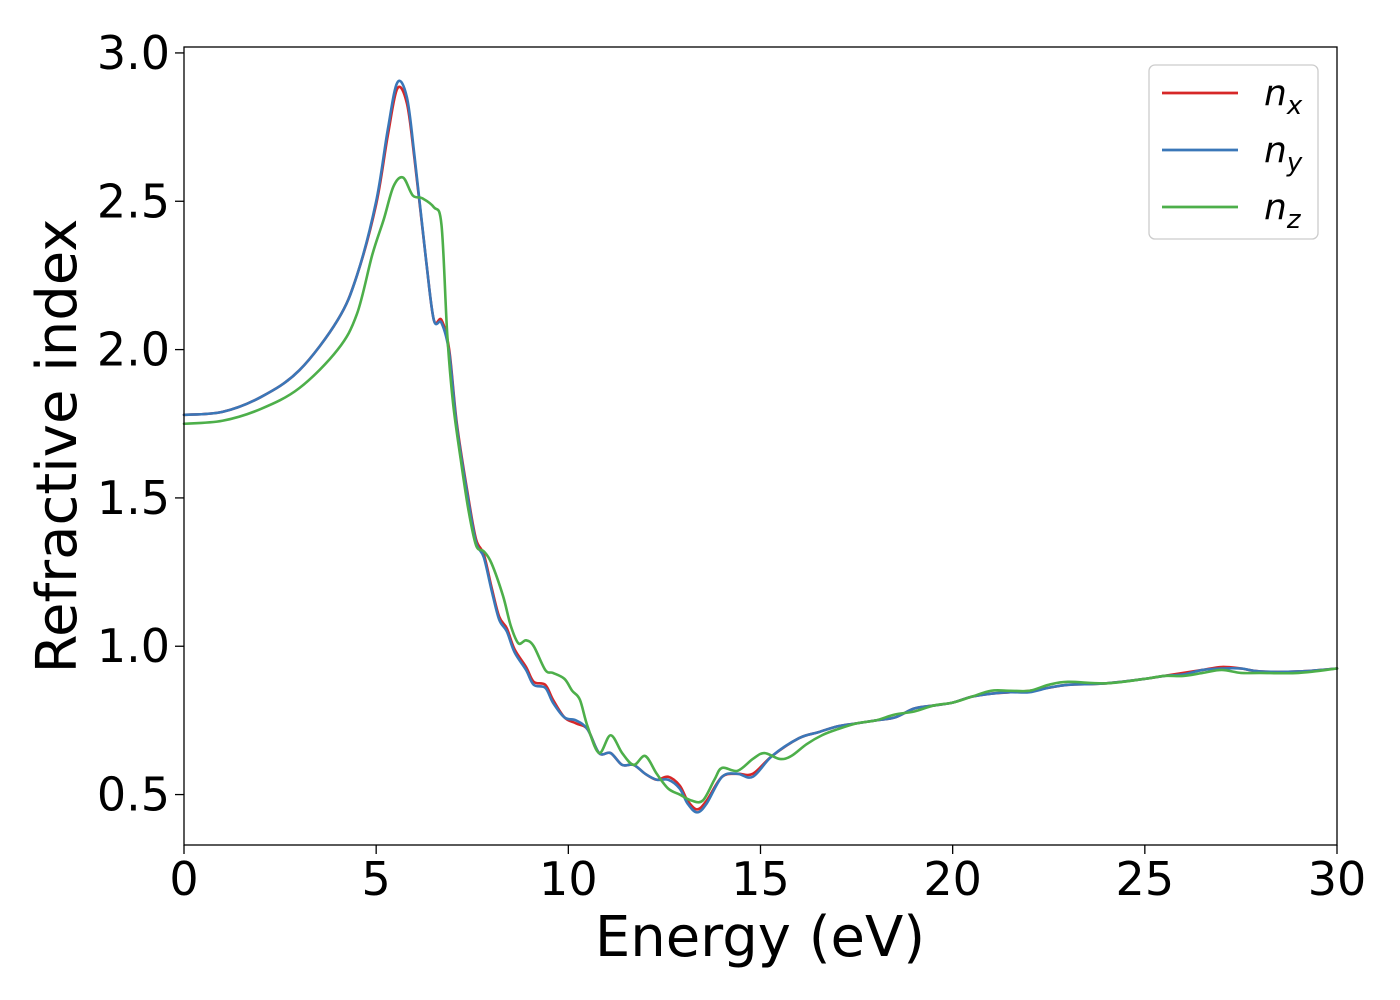 This screenshot has width=1400, height=1000. Describe the element at coordinates (568, 879) in the screenshot. I see `x-tick-label: 10` at that location.